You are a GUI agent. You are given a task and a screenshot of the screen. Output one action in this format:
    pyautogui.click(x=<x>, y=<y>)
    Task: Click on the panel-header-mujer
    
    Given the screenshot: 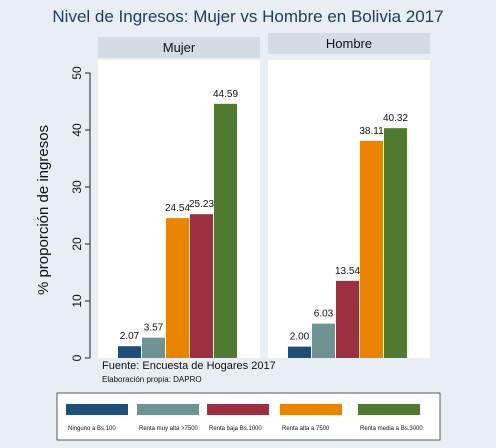 What is the action you would take?
    pyautogui.click(x=179, y=47)
    